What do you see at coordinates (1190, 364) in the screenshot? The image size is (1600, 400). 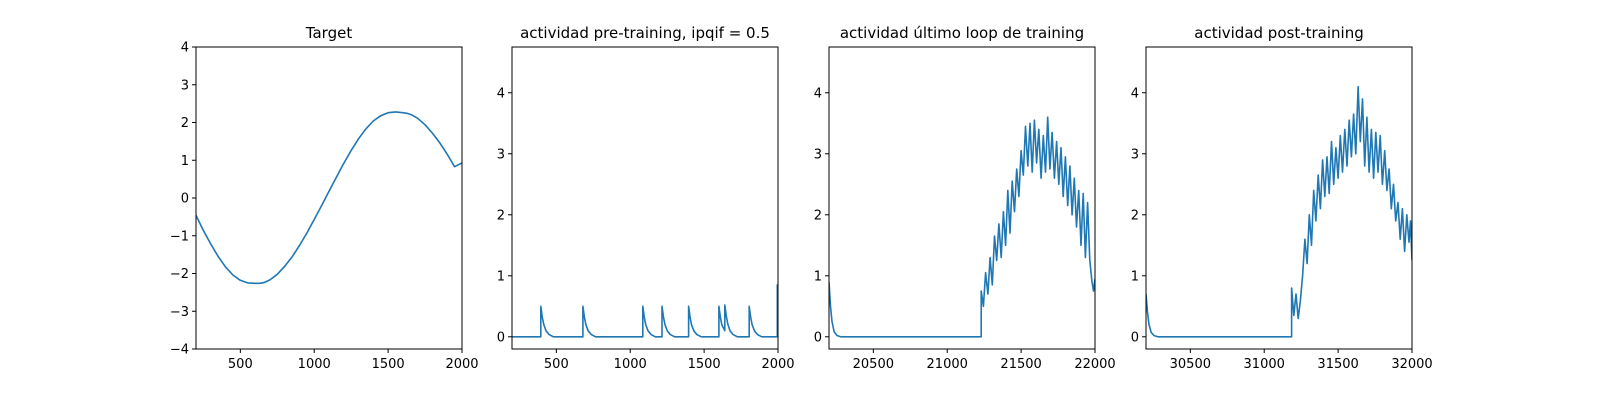 I see `x-tick-label: 30500` at bounding box center [1190, 364].